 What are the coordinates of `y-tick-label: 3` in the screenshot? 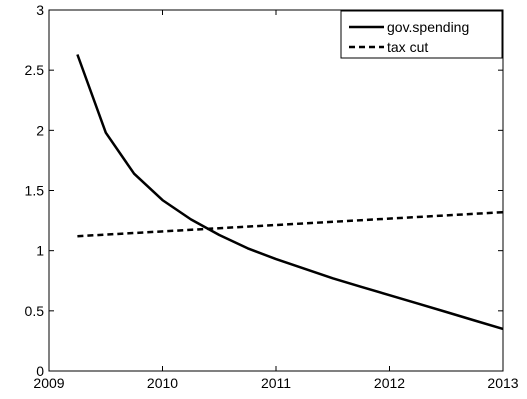 It's located at (40, 10).